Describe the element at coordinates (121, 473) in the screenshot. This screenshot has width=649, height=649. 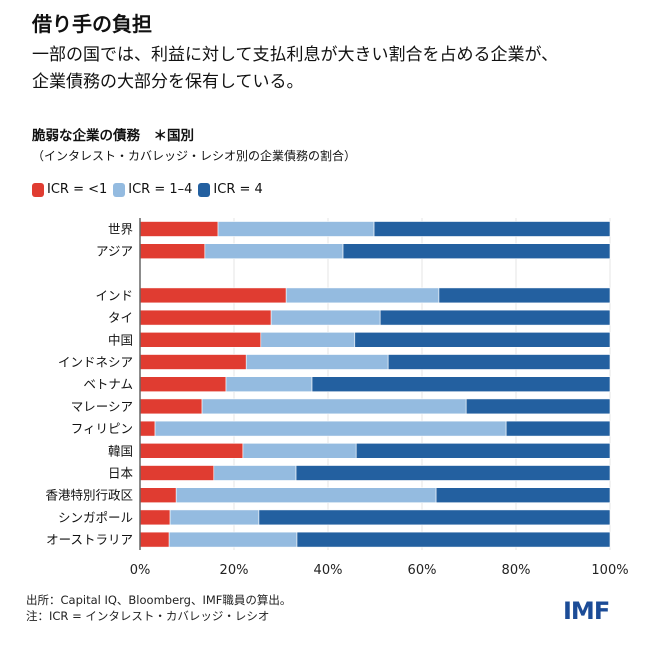
I see `category-label: 日本` at that location.